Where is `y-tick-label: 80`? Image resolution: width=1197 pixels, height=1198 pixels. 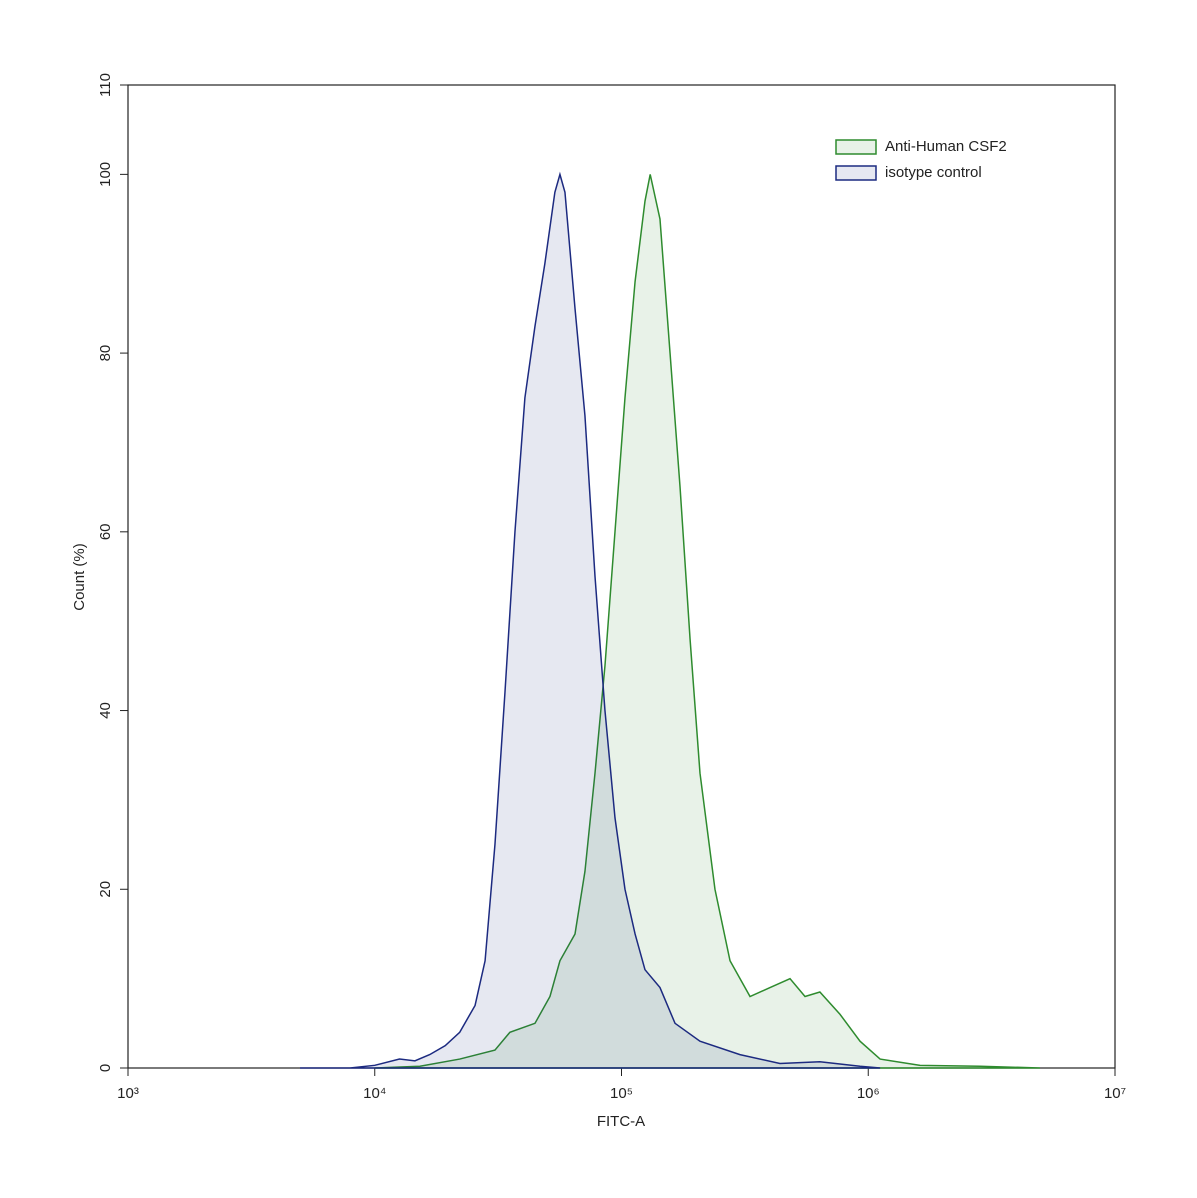 y-tick-label: 80 is located at coordinates (105, 353).